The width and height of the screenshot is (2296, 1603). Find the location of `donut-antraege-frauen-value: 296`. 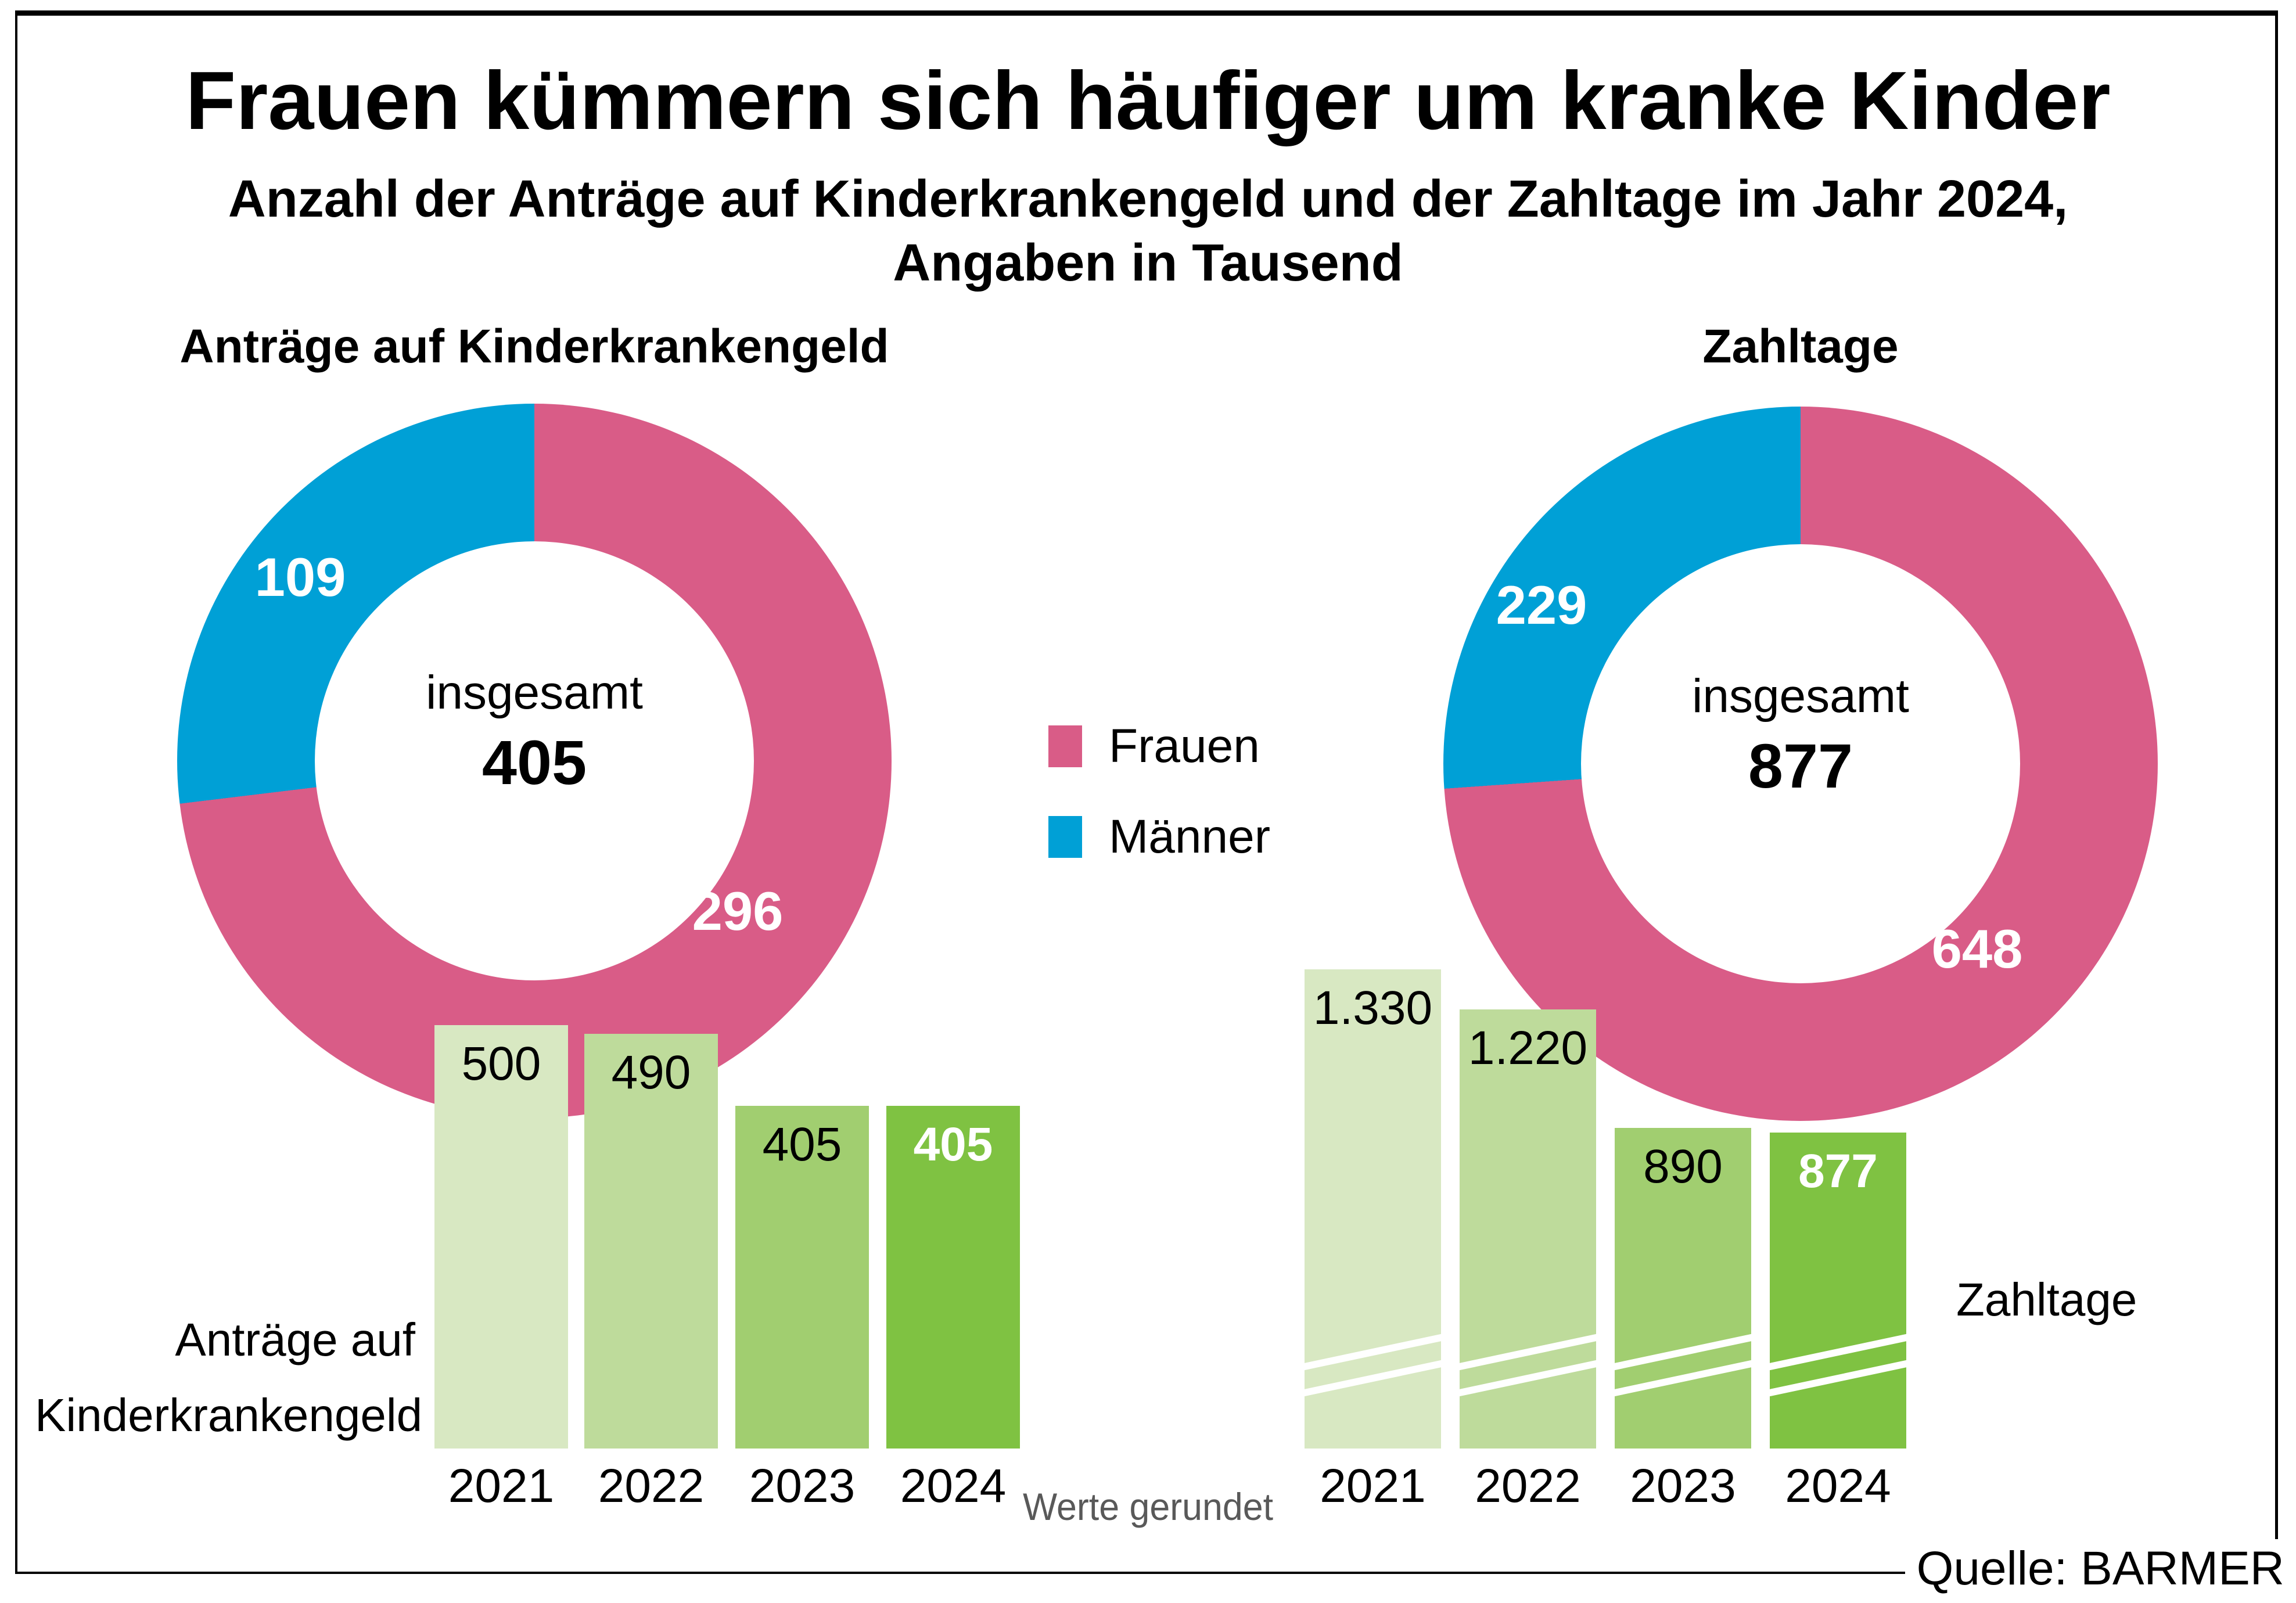

donut-antraege-frauen-value: 296 is located at coordinates (738, 910).